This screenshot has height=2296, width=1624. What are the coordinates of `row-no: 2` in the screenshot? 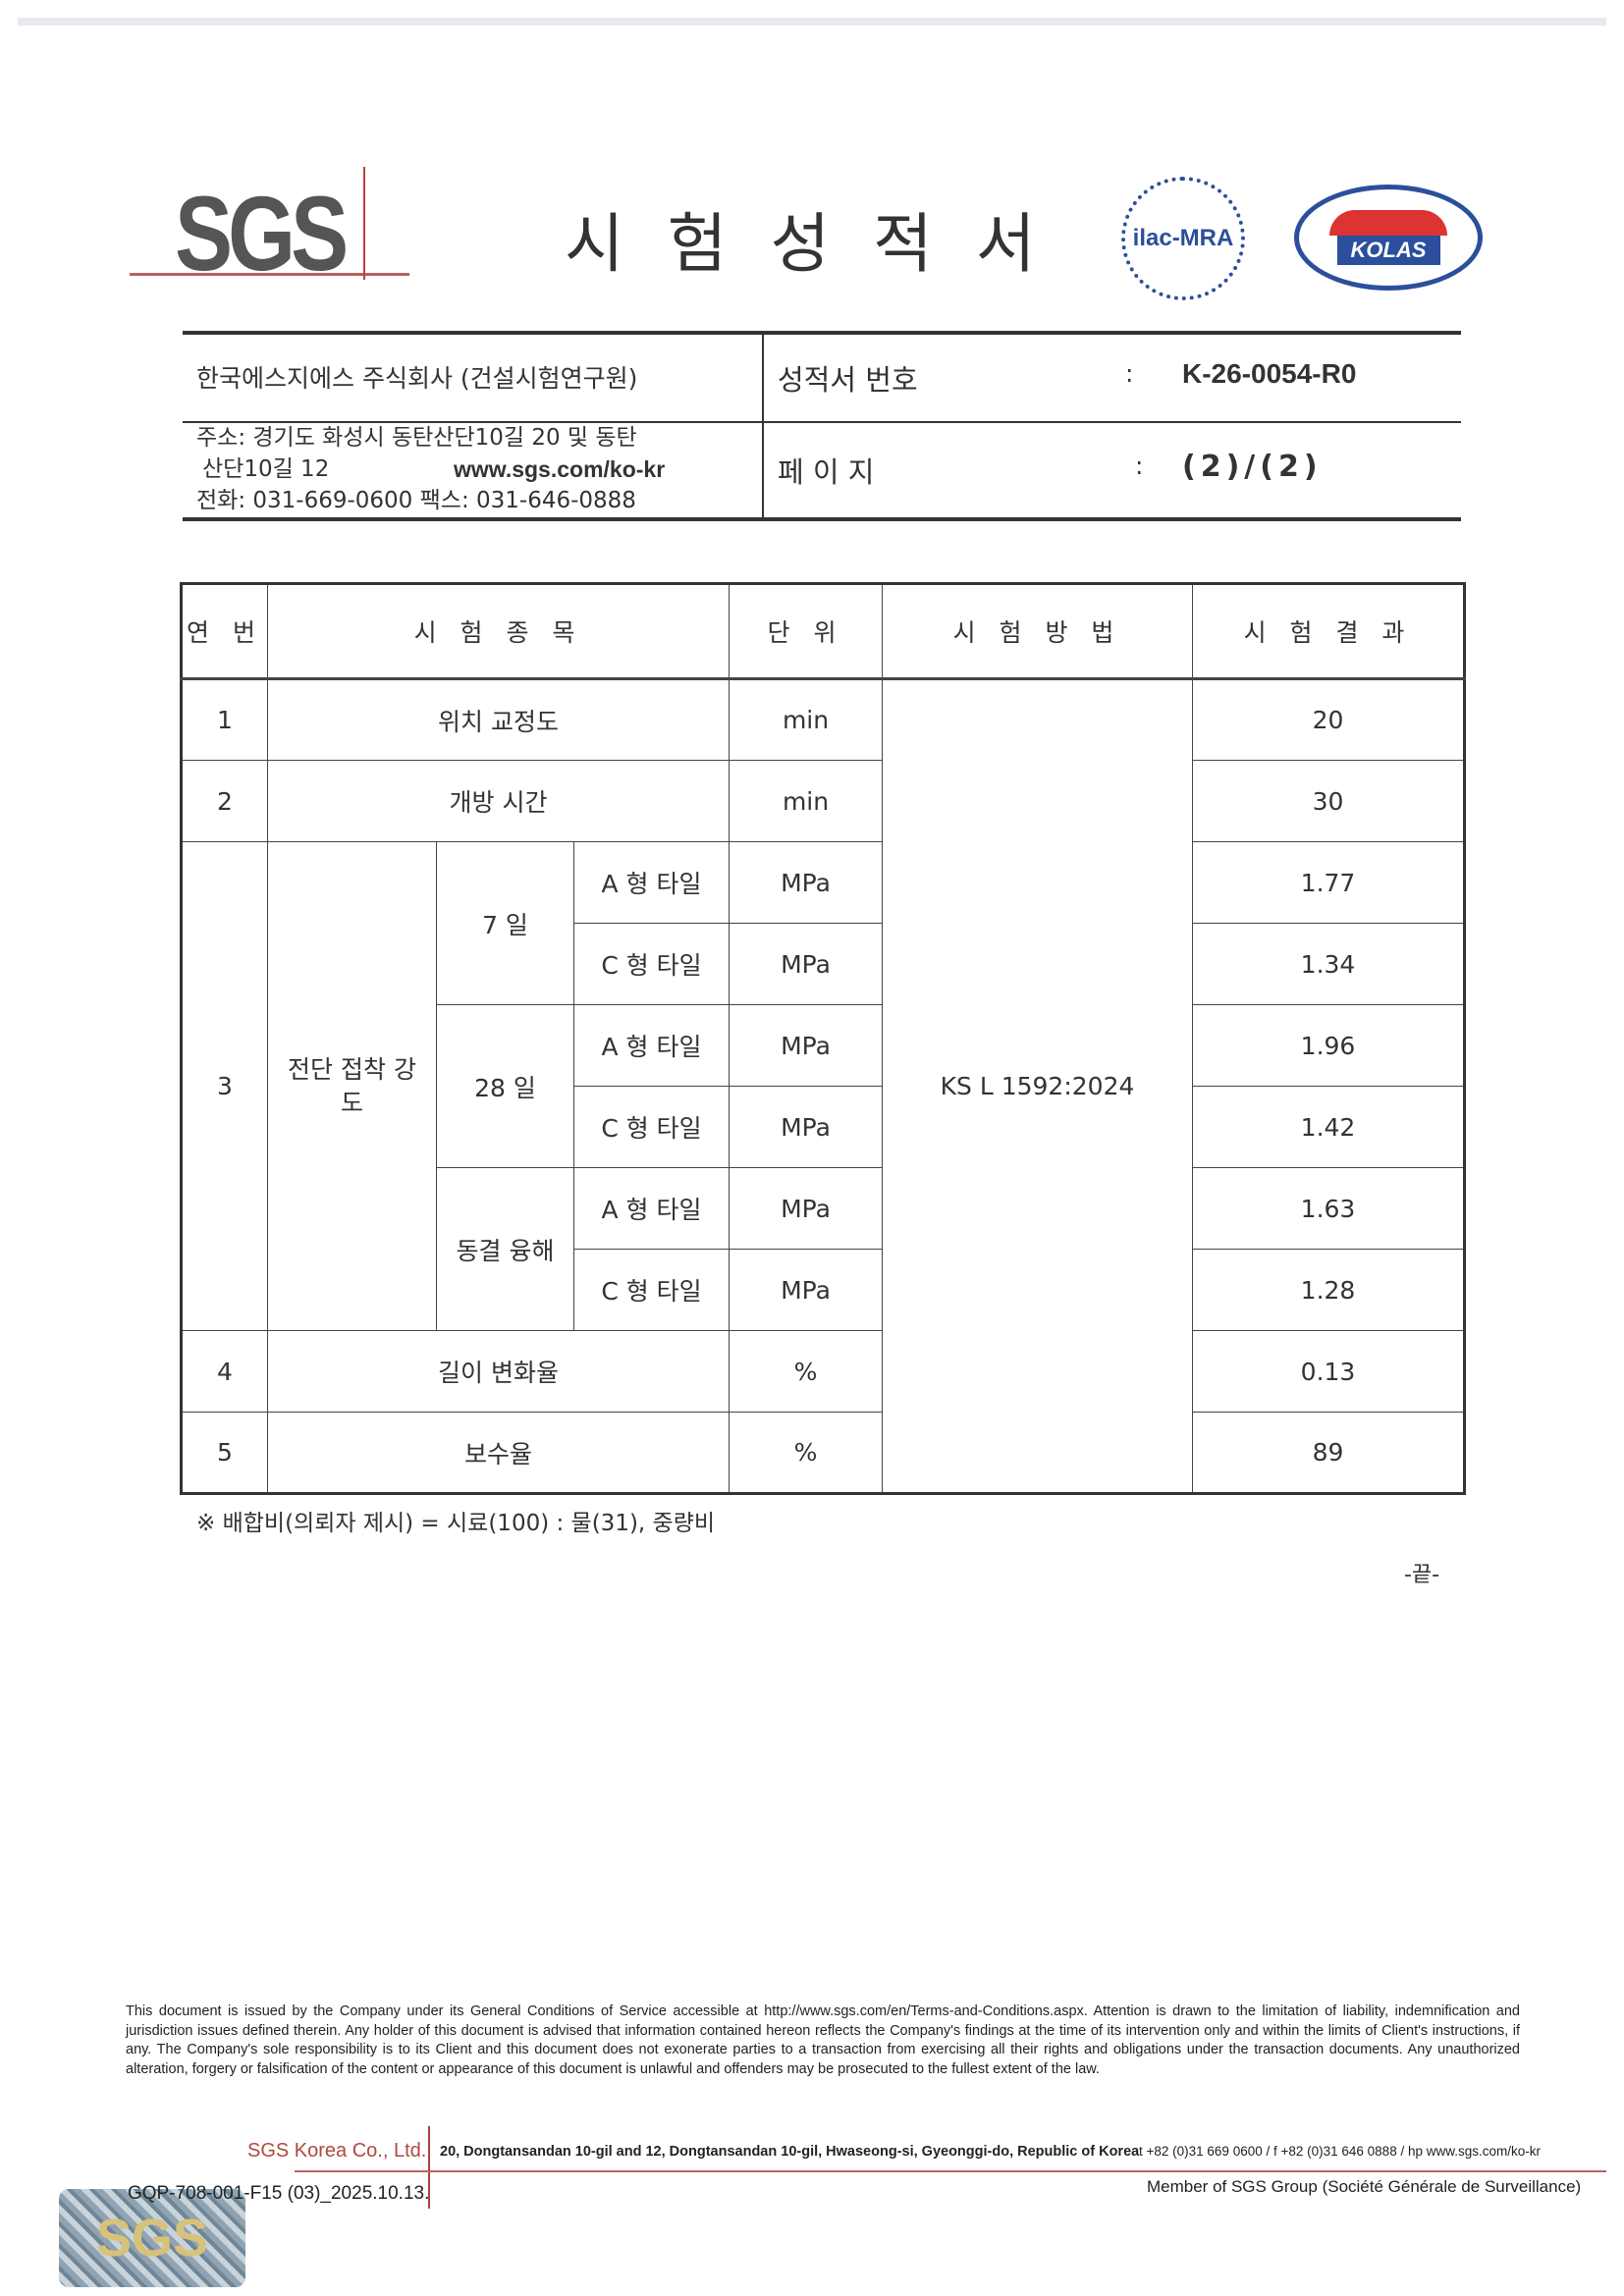 It's located at (224, 801).